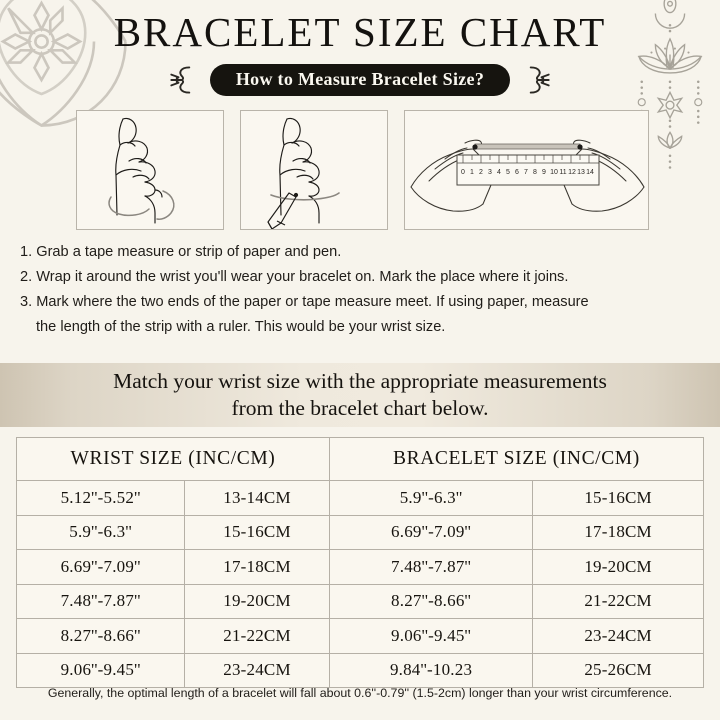  Describe the element at coordinates (257, 636) in the screenshot. I see `cell-wrist-cm: 21-22CM` at that location.